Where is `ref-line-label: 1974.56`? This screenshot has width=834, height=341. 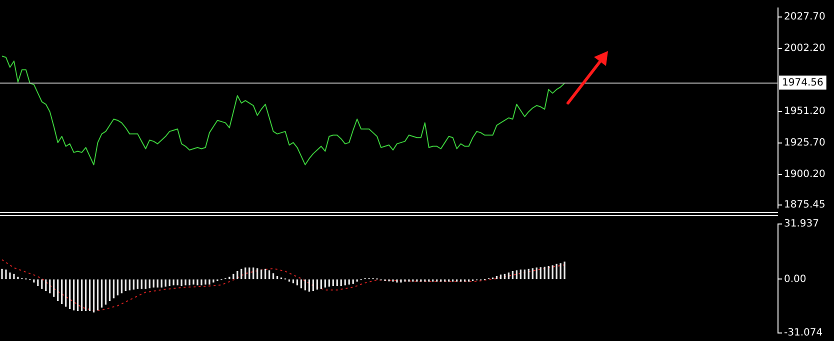 ref-line-label: 1974.56 is located at coordinates (803, 83).